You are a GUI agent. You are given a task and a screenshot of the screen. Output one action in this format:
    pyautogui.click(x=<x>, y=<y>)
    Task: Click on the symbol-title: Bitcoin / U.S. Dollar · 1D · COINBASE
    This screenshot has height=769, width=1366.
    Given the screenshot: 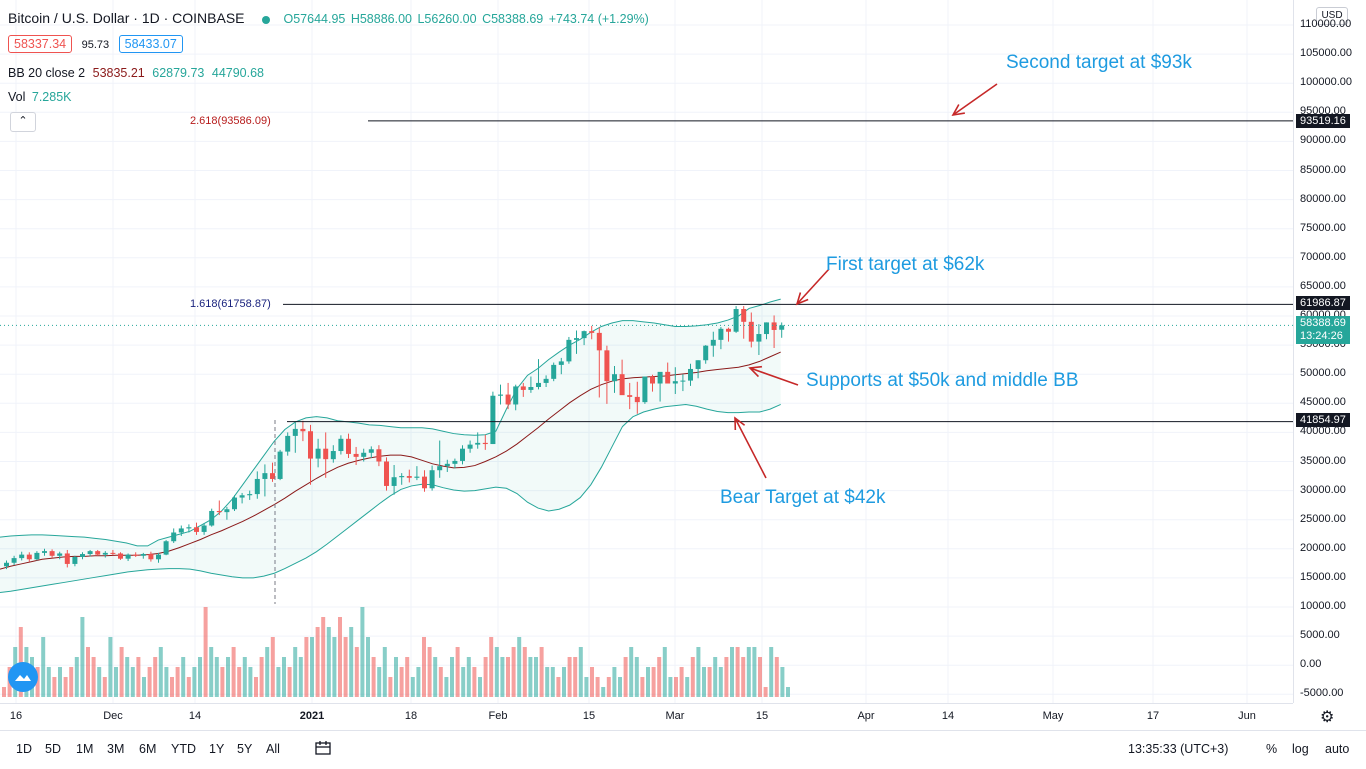 What is the action you would take?
    pyautogui.click(x=126, y=18)
    